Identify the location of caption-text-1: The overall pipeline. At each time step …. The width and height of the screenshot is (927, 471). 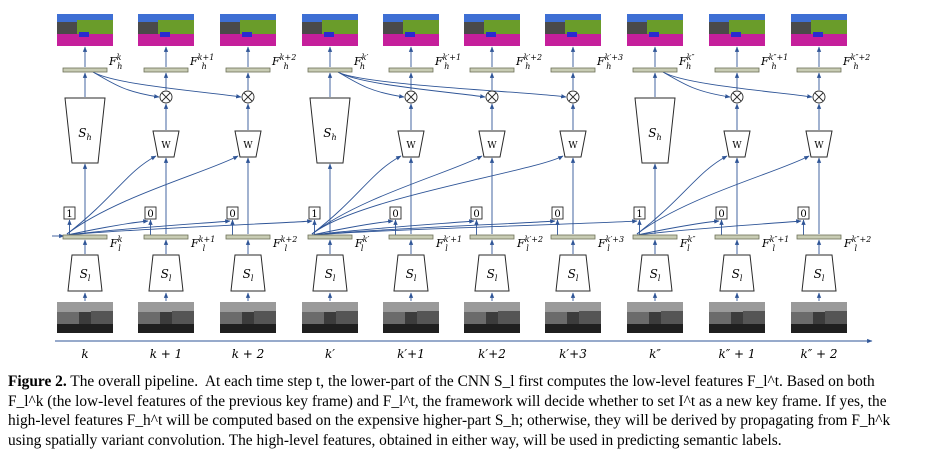
(470, 381).